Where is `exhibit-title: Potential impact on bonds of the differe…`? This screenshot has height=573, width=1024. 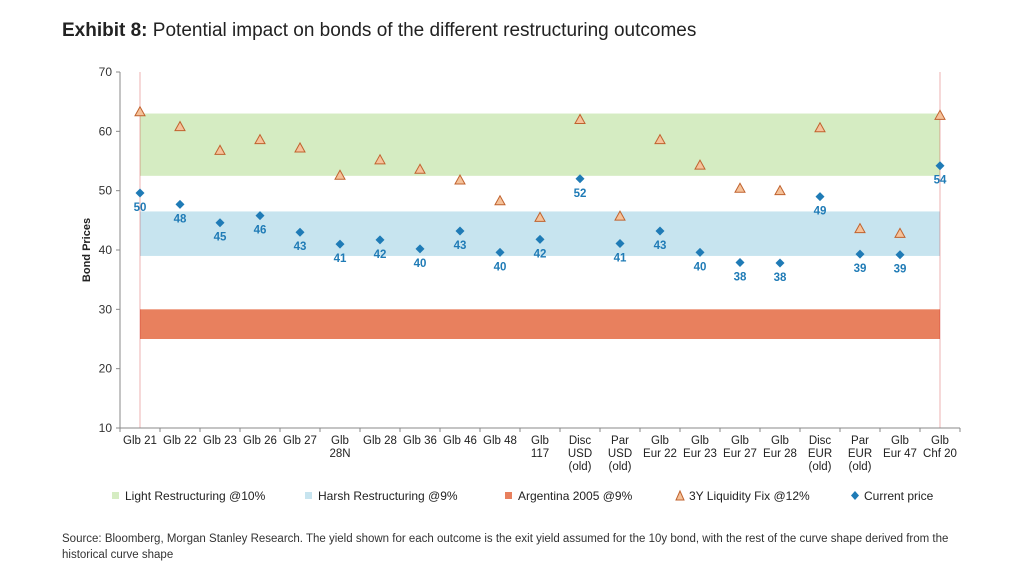 exhibit-title: Potential impact on bonds of the differe… is located at coordinates (424, 30).